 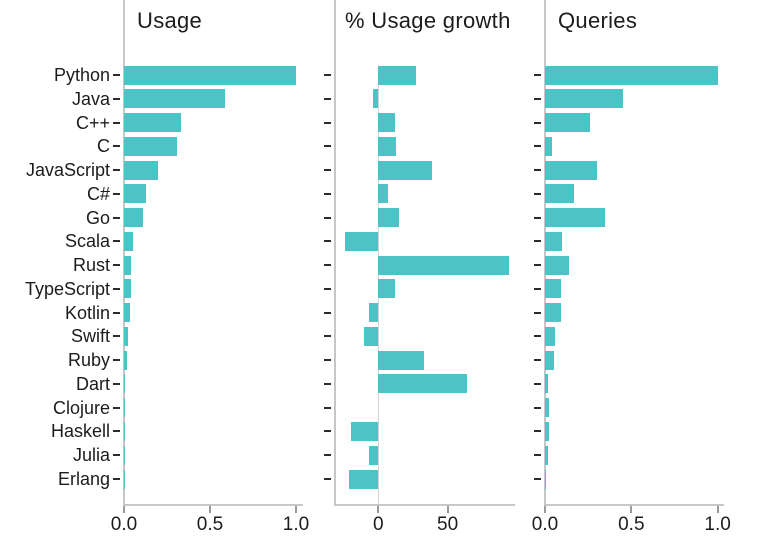 What do you see at coordinates (81, 407) in the screenshot?
I see `y-tick-label: Clojure` at bounding box center [81, 407].